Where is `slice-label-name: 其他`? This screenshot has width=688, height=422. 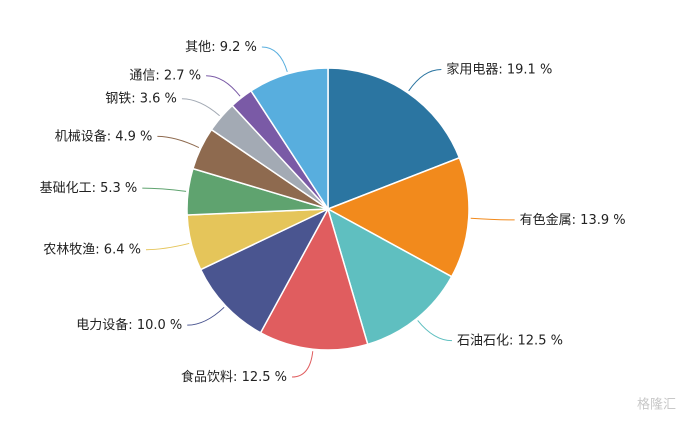
slice-label-name: 其他 is located at coordinates (198, 46).